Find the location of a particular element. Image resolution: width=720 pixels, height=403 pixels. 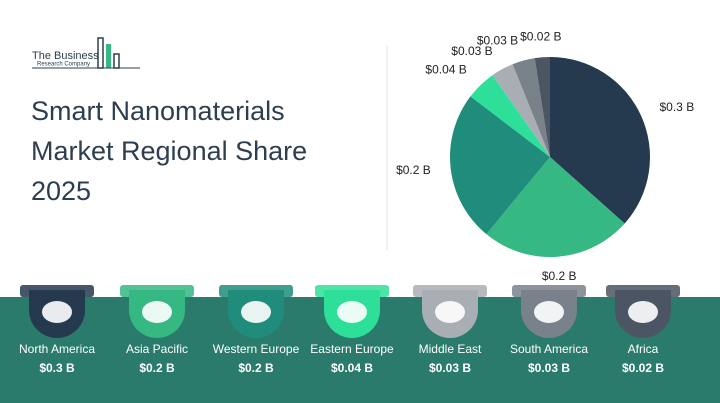

legend-value: $0.3 B is located at coordinates (57, 368).